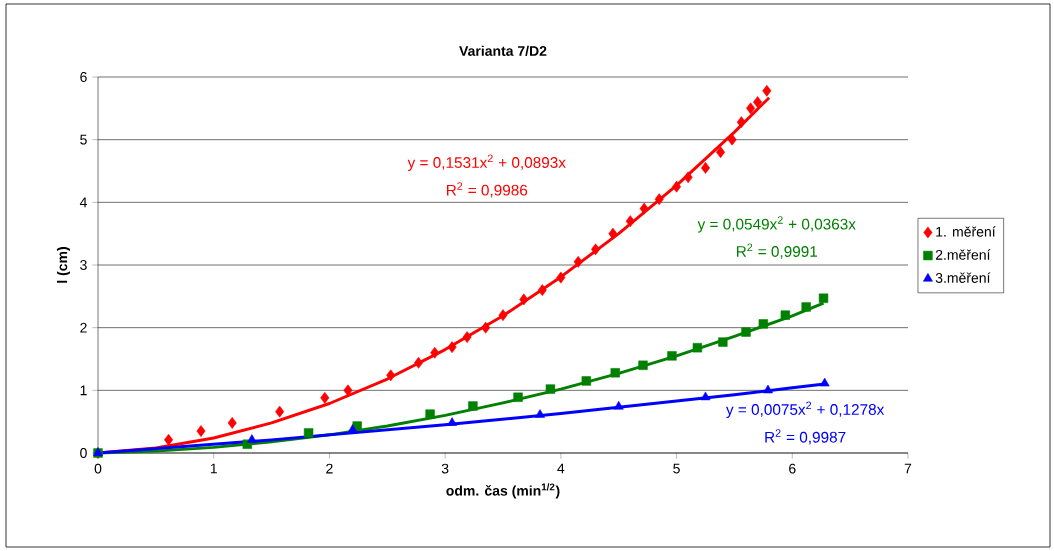  I want to click on x-axis-title: odm. čas (min$^{1/2}$), so click(503, 491).